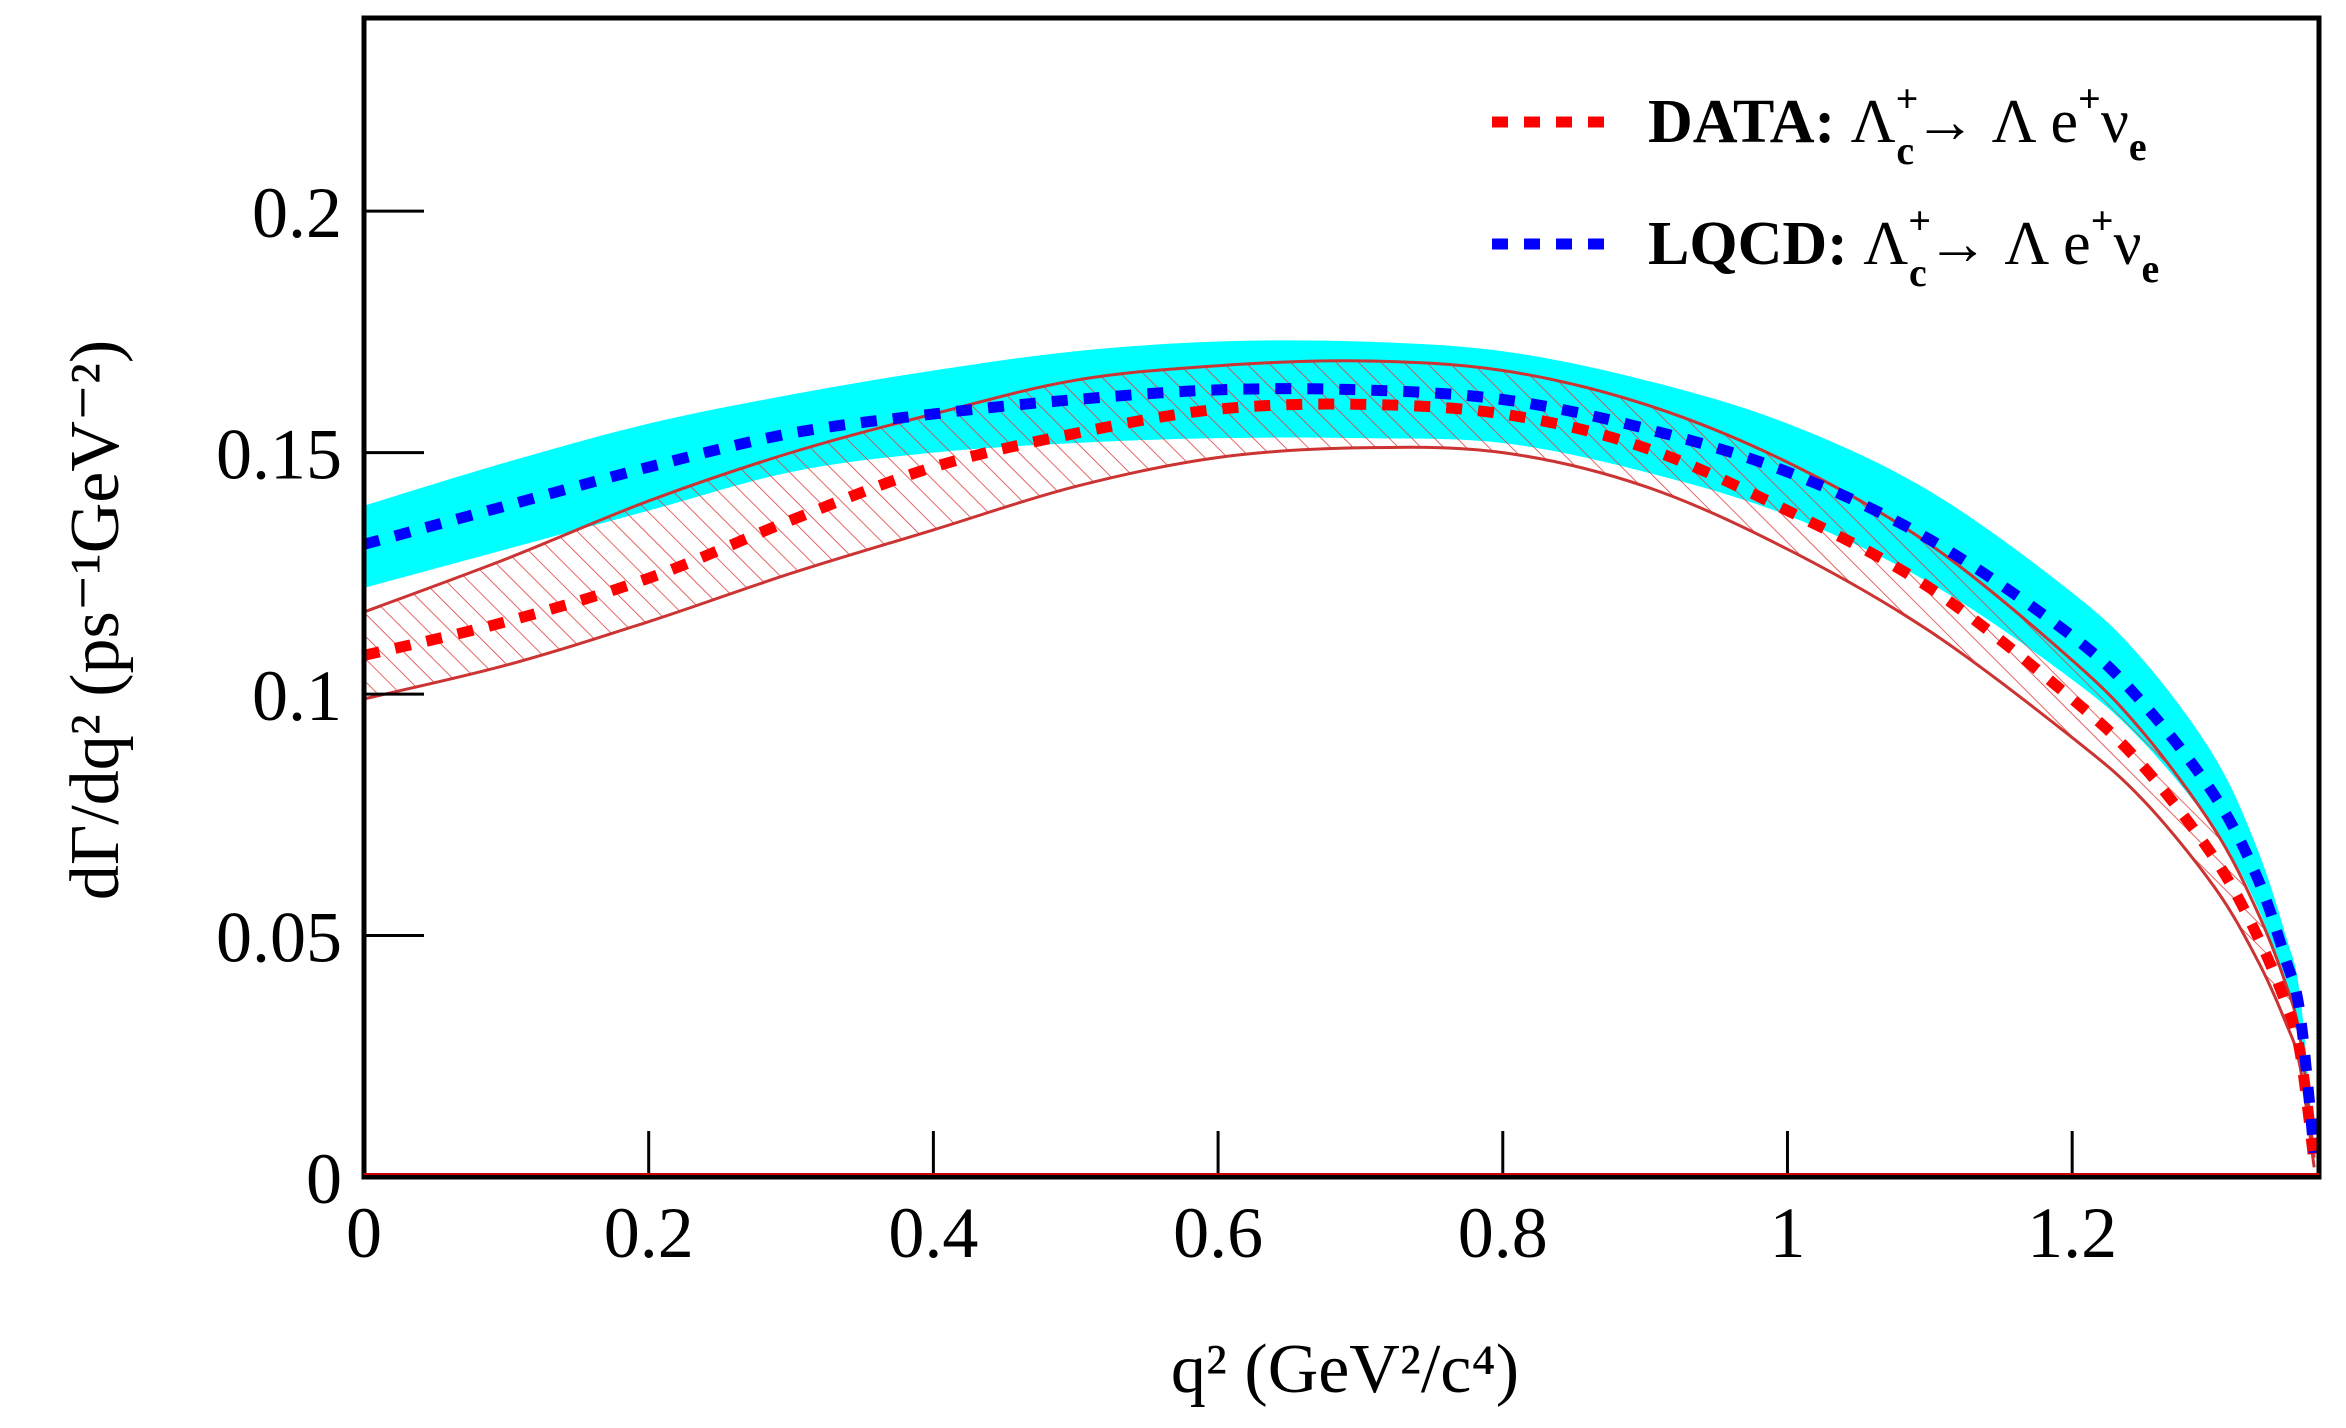  What do you see at coordinates (95, 620) in the screenshot?
I see `y-axis-label: dΓ/dq² (ps⁻¹GeV⁻²)` at bounding box center [95, 620].